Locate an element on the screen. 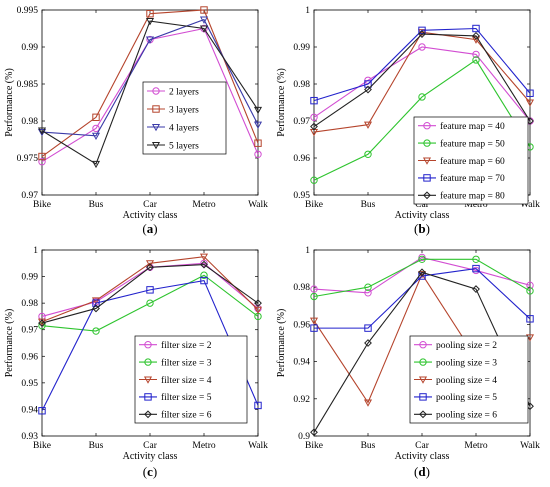 Image resolution: width=550 pixels, height=487 pixels. x-tick-label: Bus is located at coordinates (368, 446).